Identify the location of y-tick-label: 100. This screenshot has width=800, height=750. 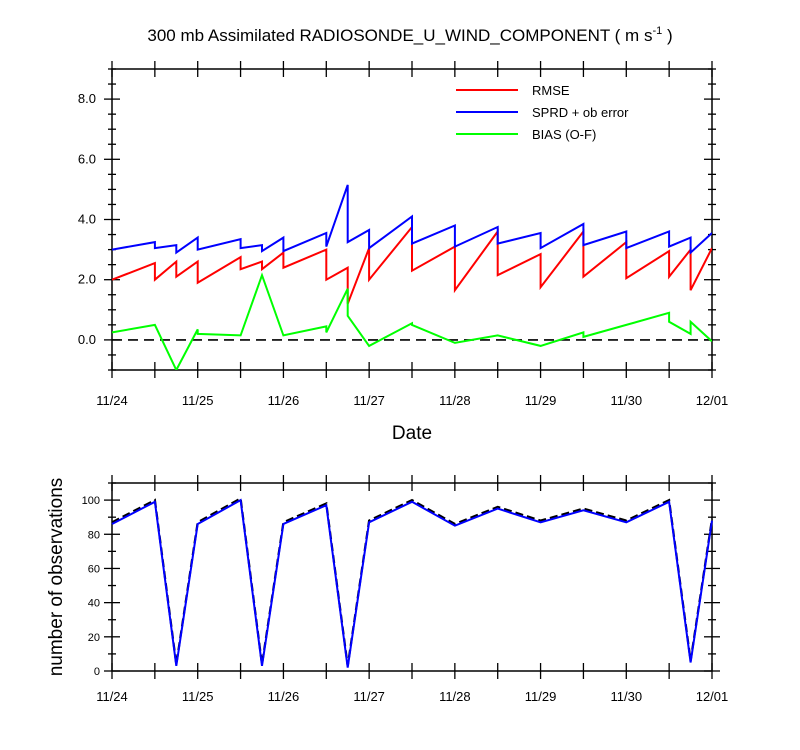
(91, 501).